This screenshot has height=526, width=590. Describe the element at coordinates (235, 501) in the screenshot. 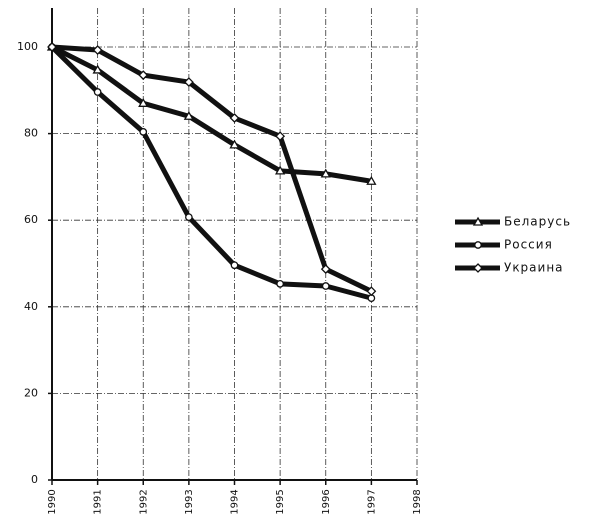

I see `x-tick-label: 1994` at that location.